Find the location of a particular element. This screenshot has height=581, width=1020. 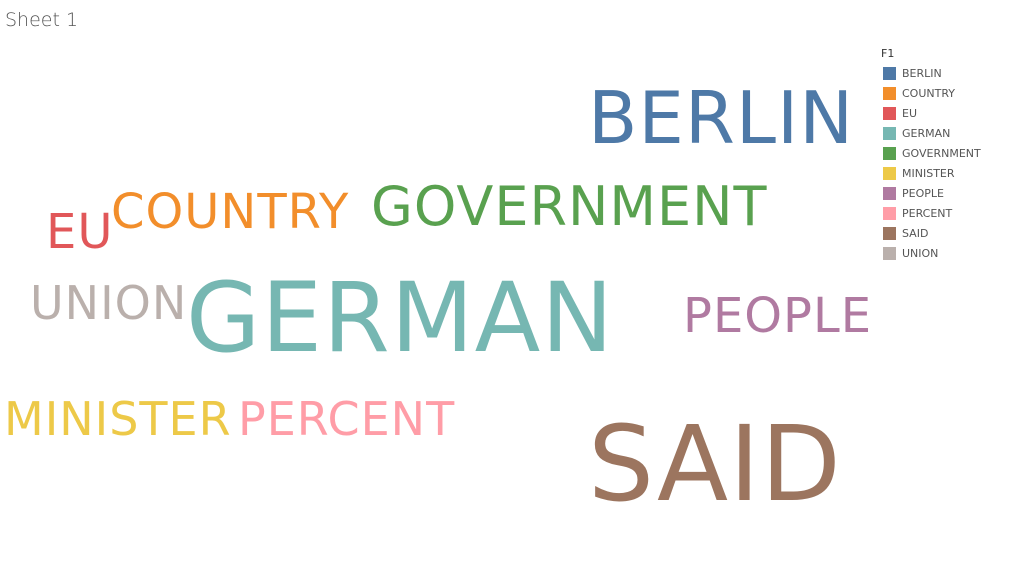

word-berlin: BERLIN is located at coordinates (721, 118).